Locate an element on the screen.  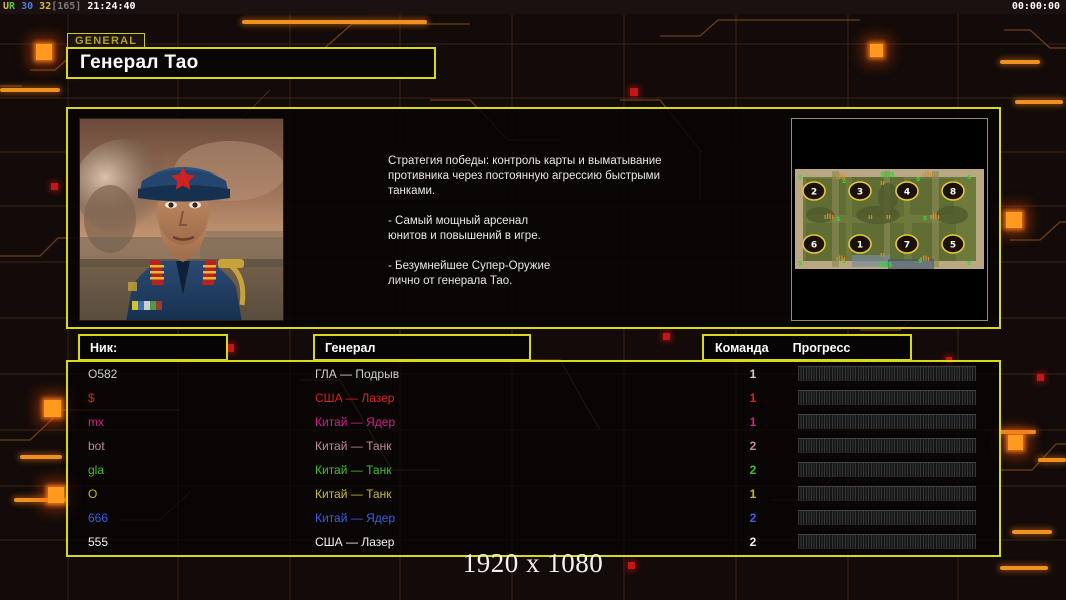
column-header-team-progress: Команда Прогресс is located at coordinates (807, 347).